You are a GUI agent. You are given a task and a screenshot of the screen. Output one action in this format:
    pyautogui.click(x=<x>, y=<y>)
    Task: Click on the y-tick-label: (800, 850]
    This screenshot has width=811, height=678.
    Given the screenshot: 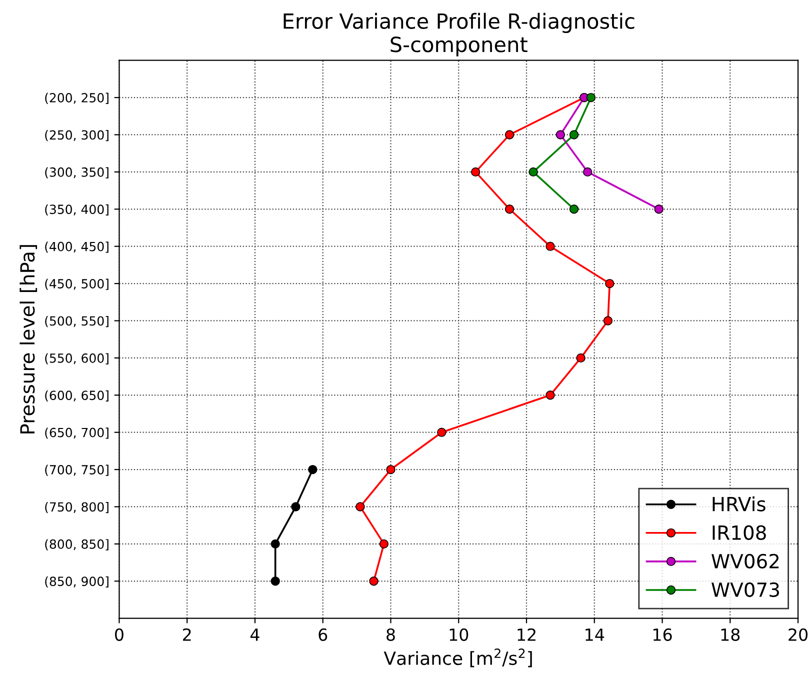 What is the action you would take?
    pyautogui.click(x=76, y=544)
    